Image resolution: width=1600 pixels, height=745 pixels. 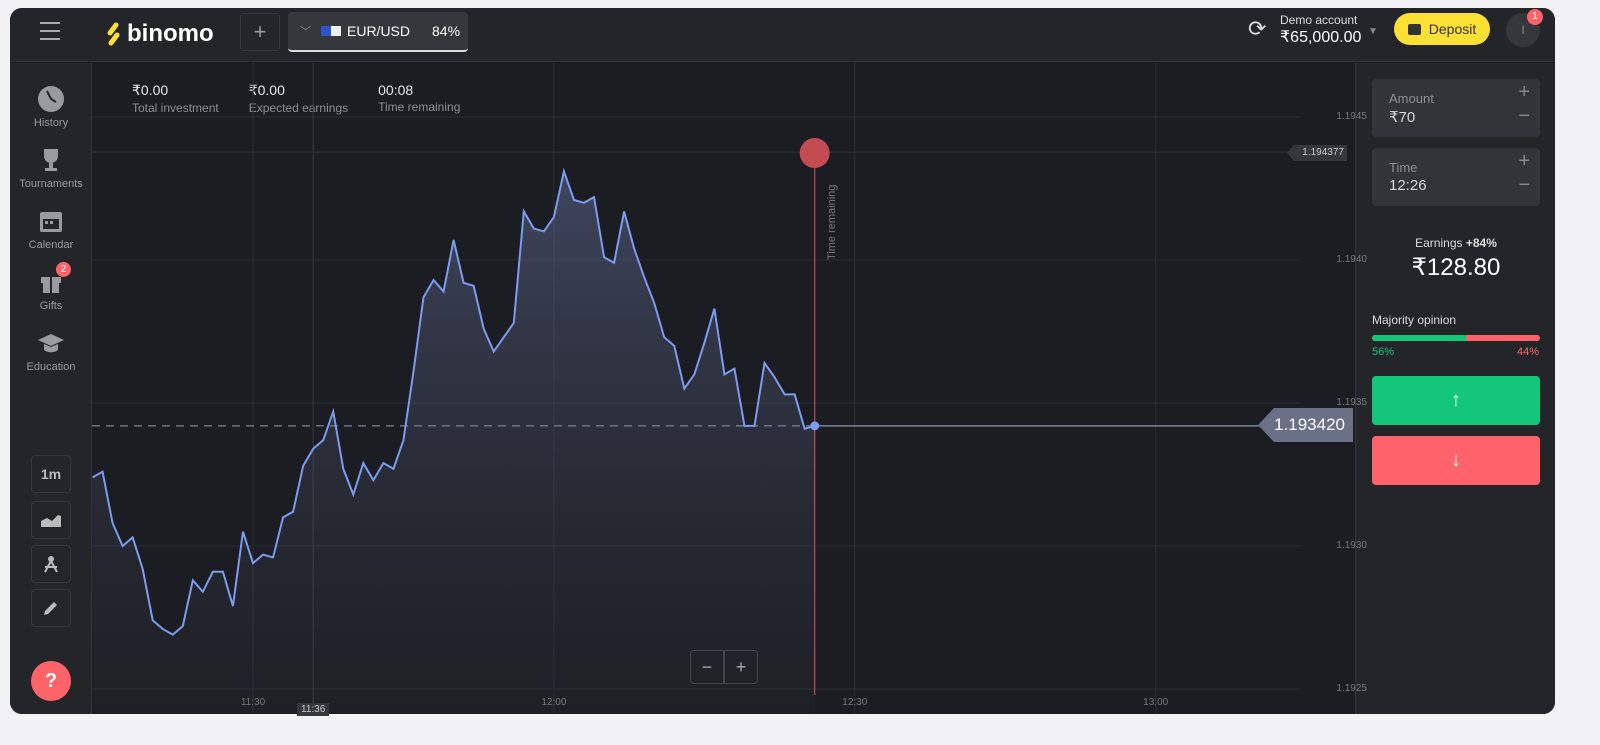 What do you see at coordinates (51, 99) in the screenshot?
I see `clock-icon` at bounding box center [51, 99].